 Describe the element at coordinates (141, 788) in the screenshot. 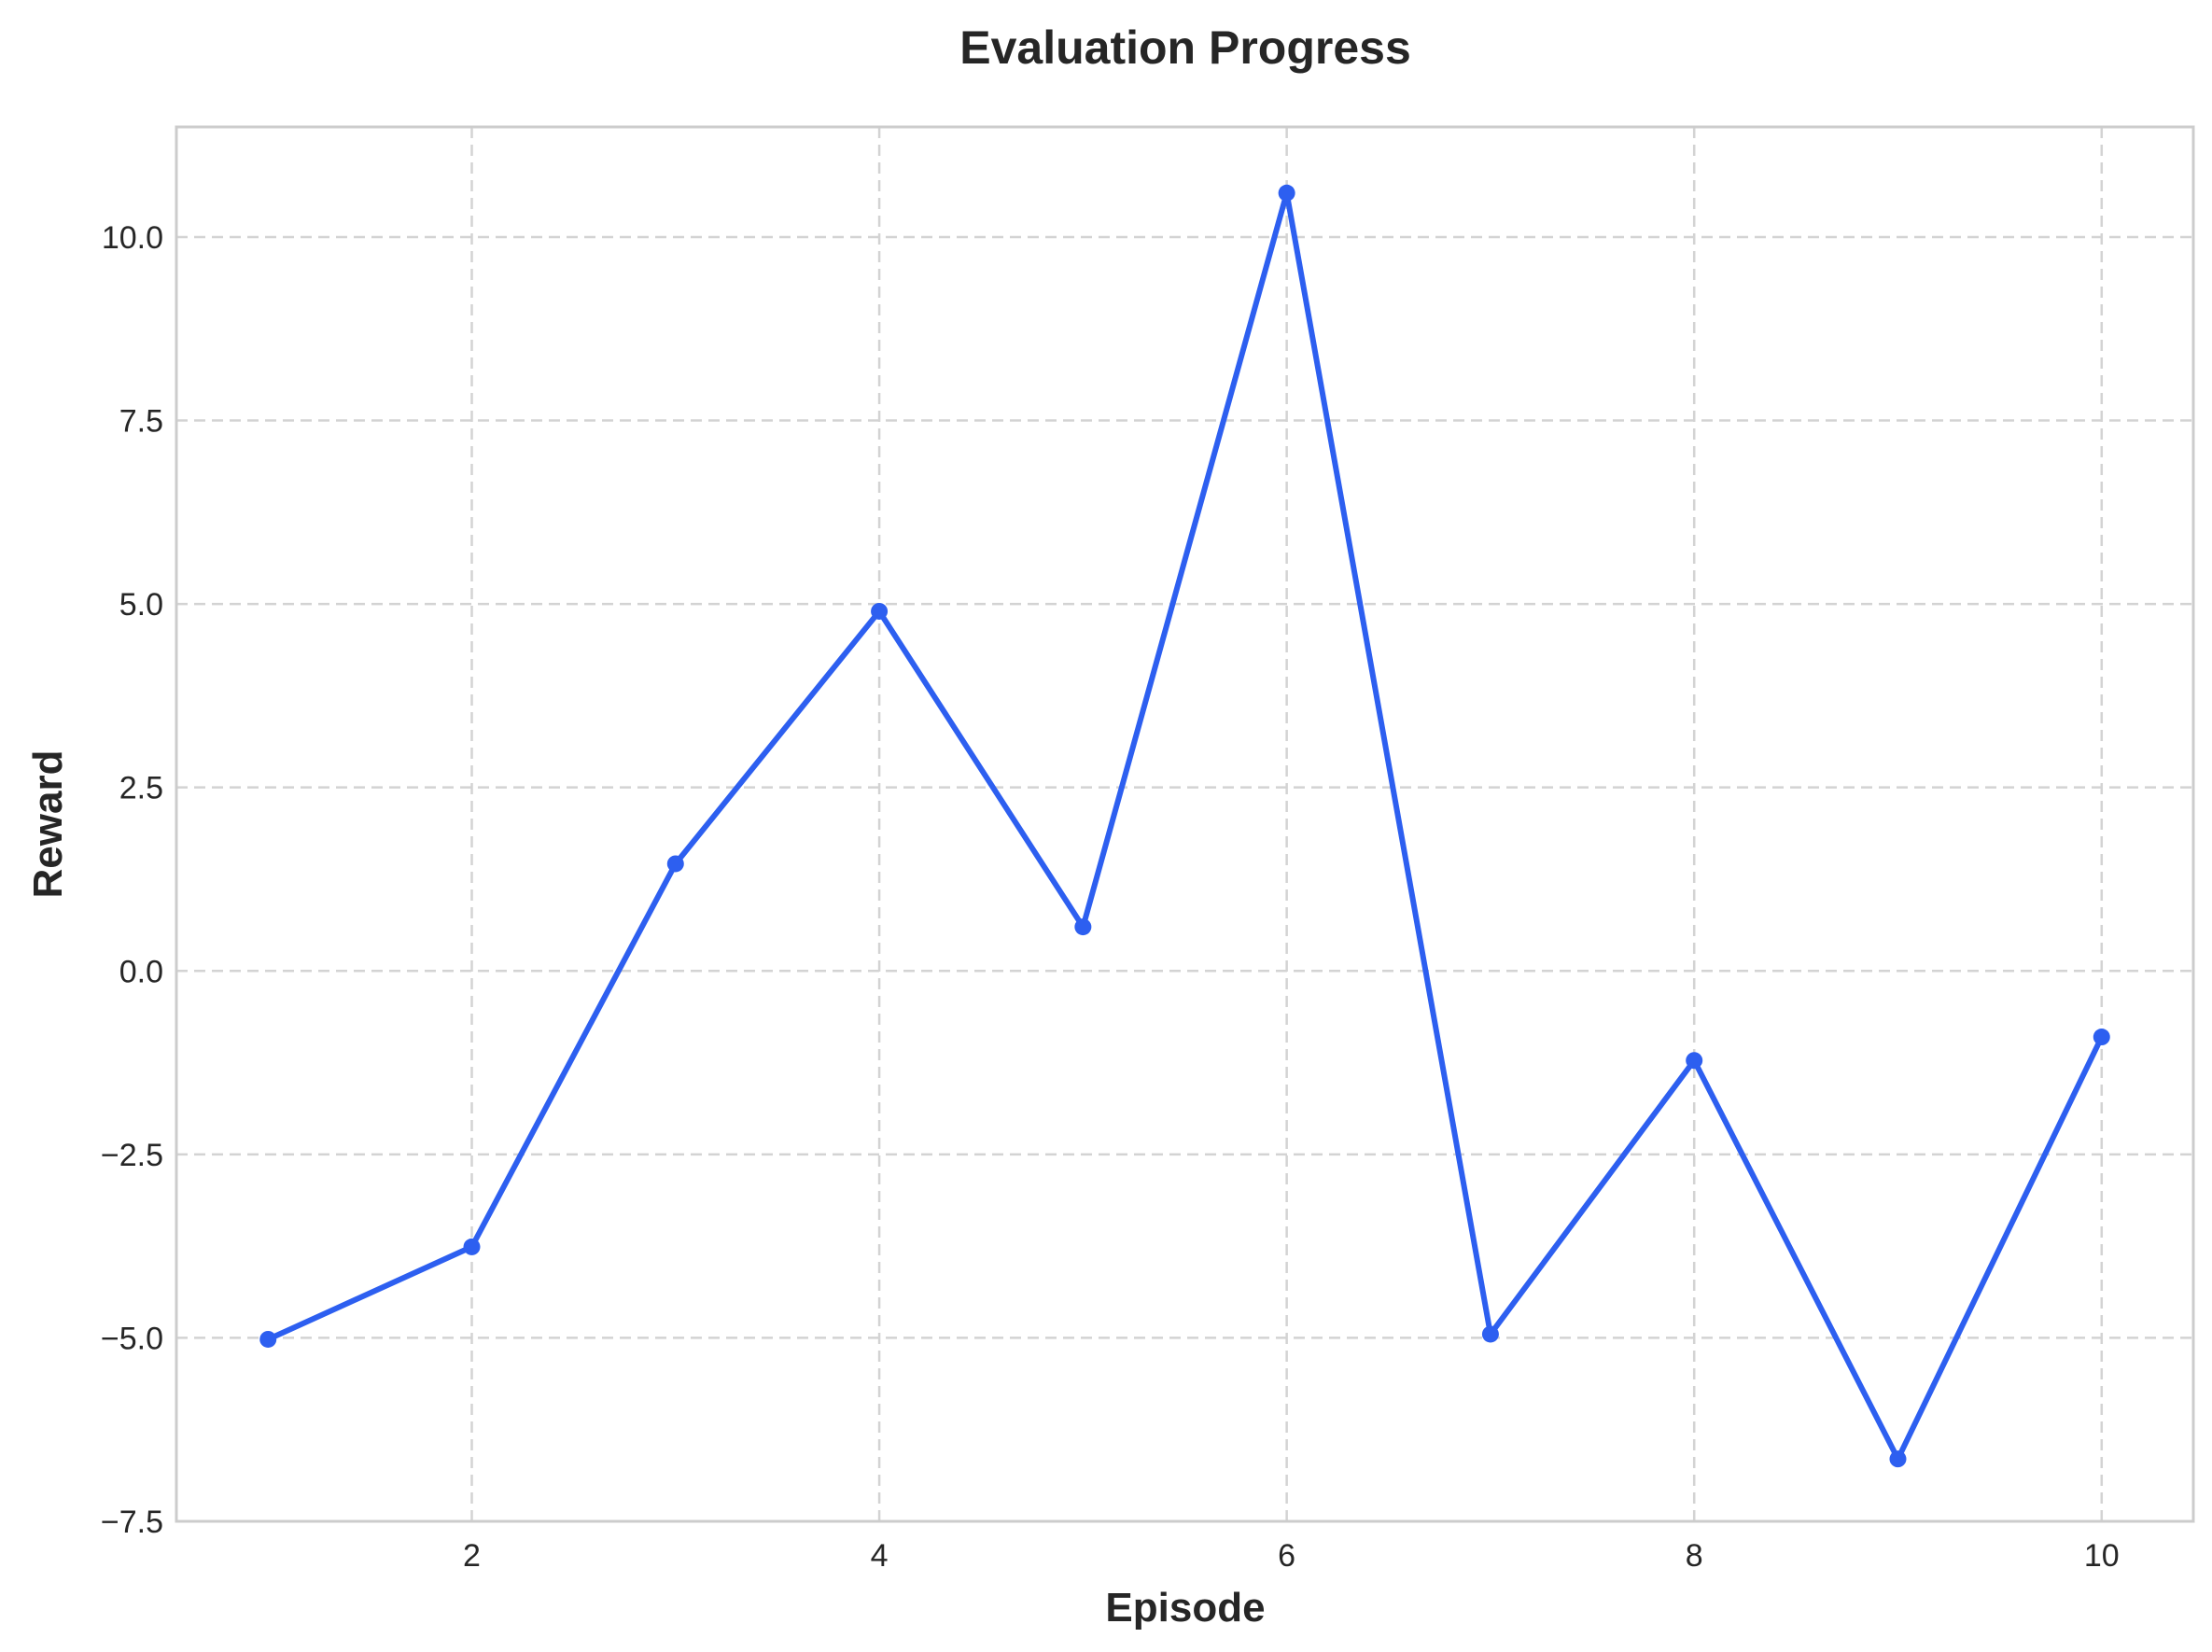

I see `y-tick-label: 2.5` at that location.